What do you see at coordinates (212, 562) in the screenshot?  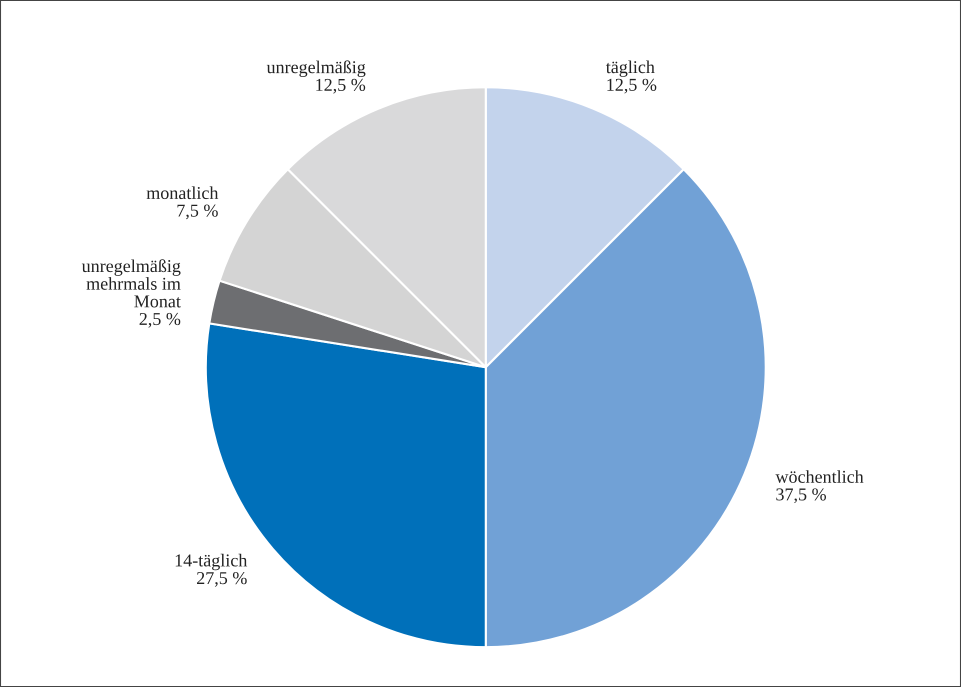 I see `slice-label: 14-täglich` at bounding box center [212, 562].